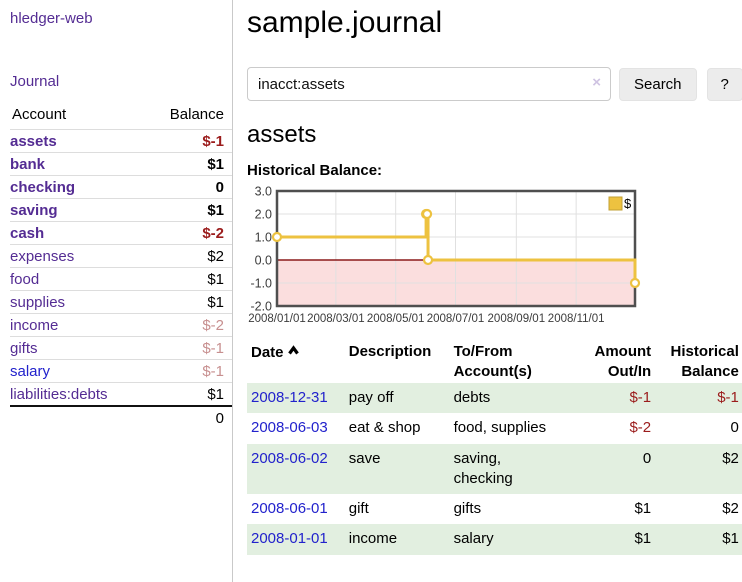  I want to click on help-button: ?, so click(724, 84).